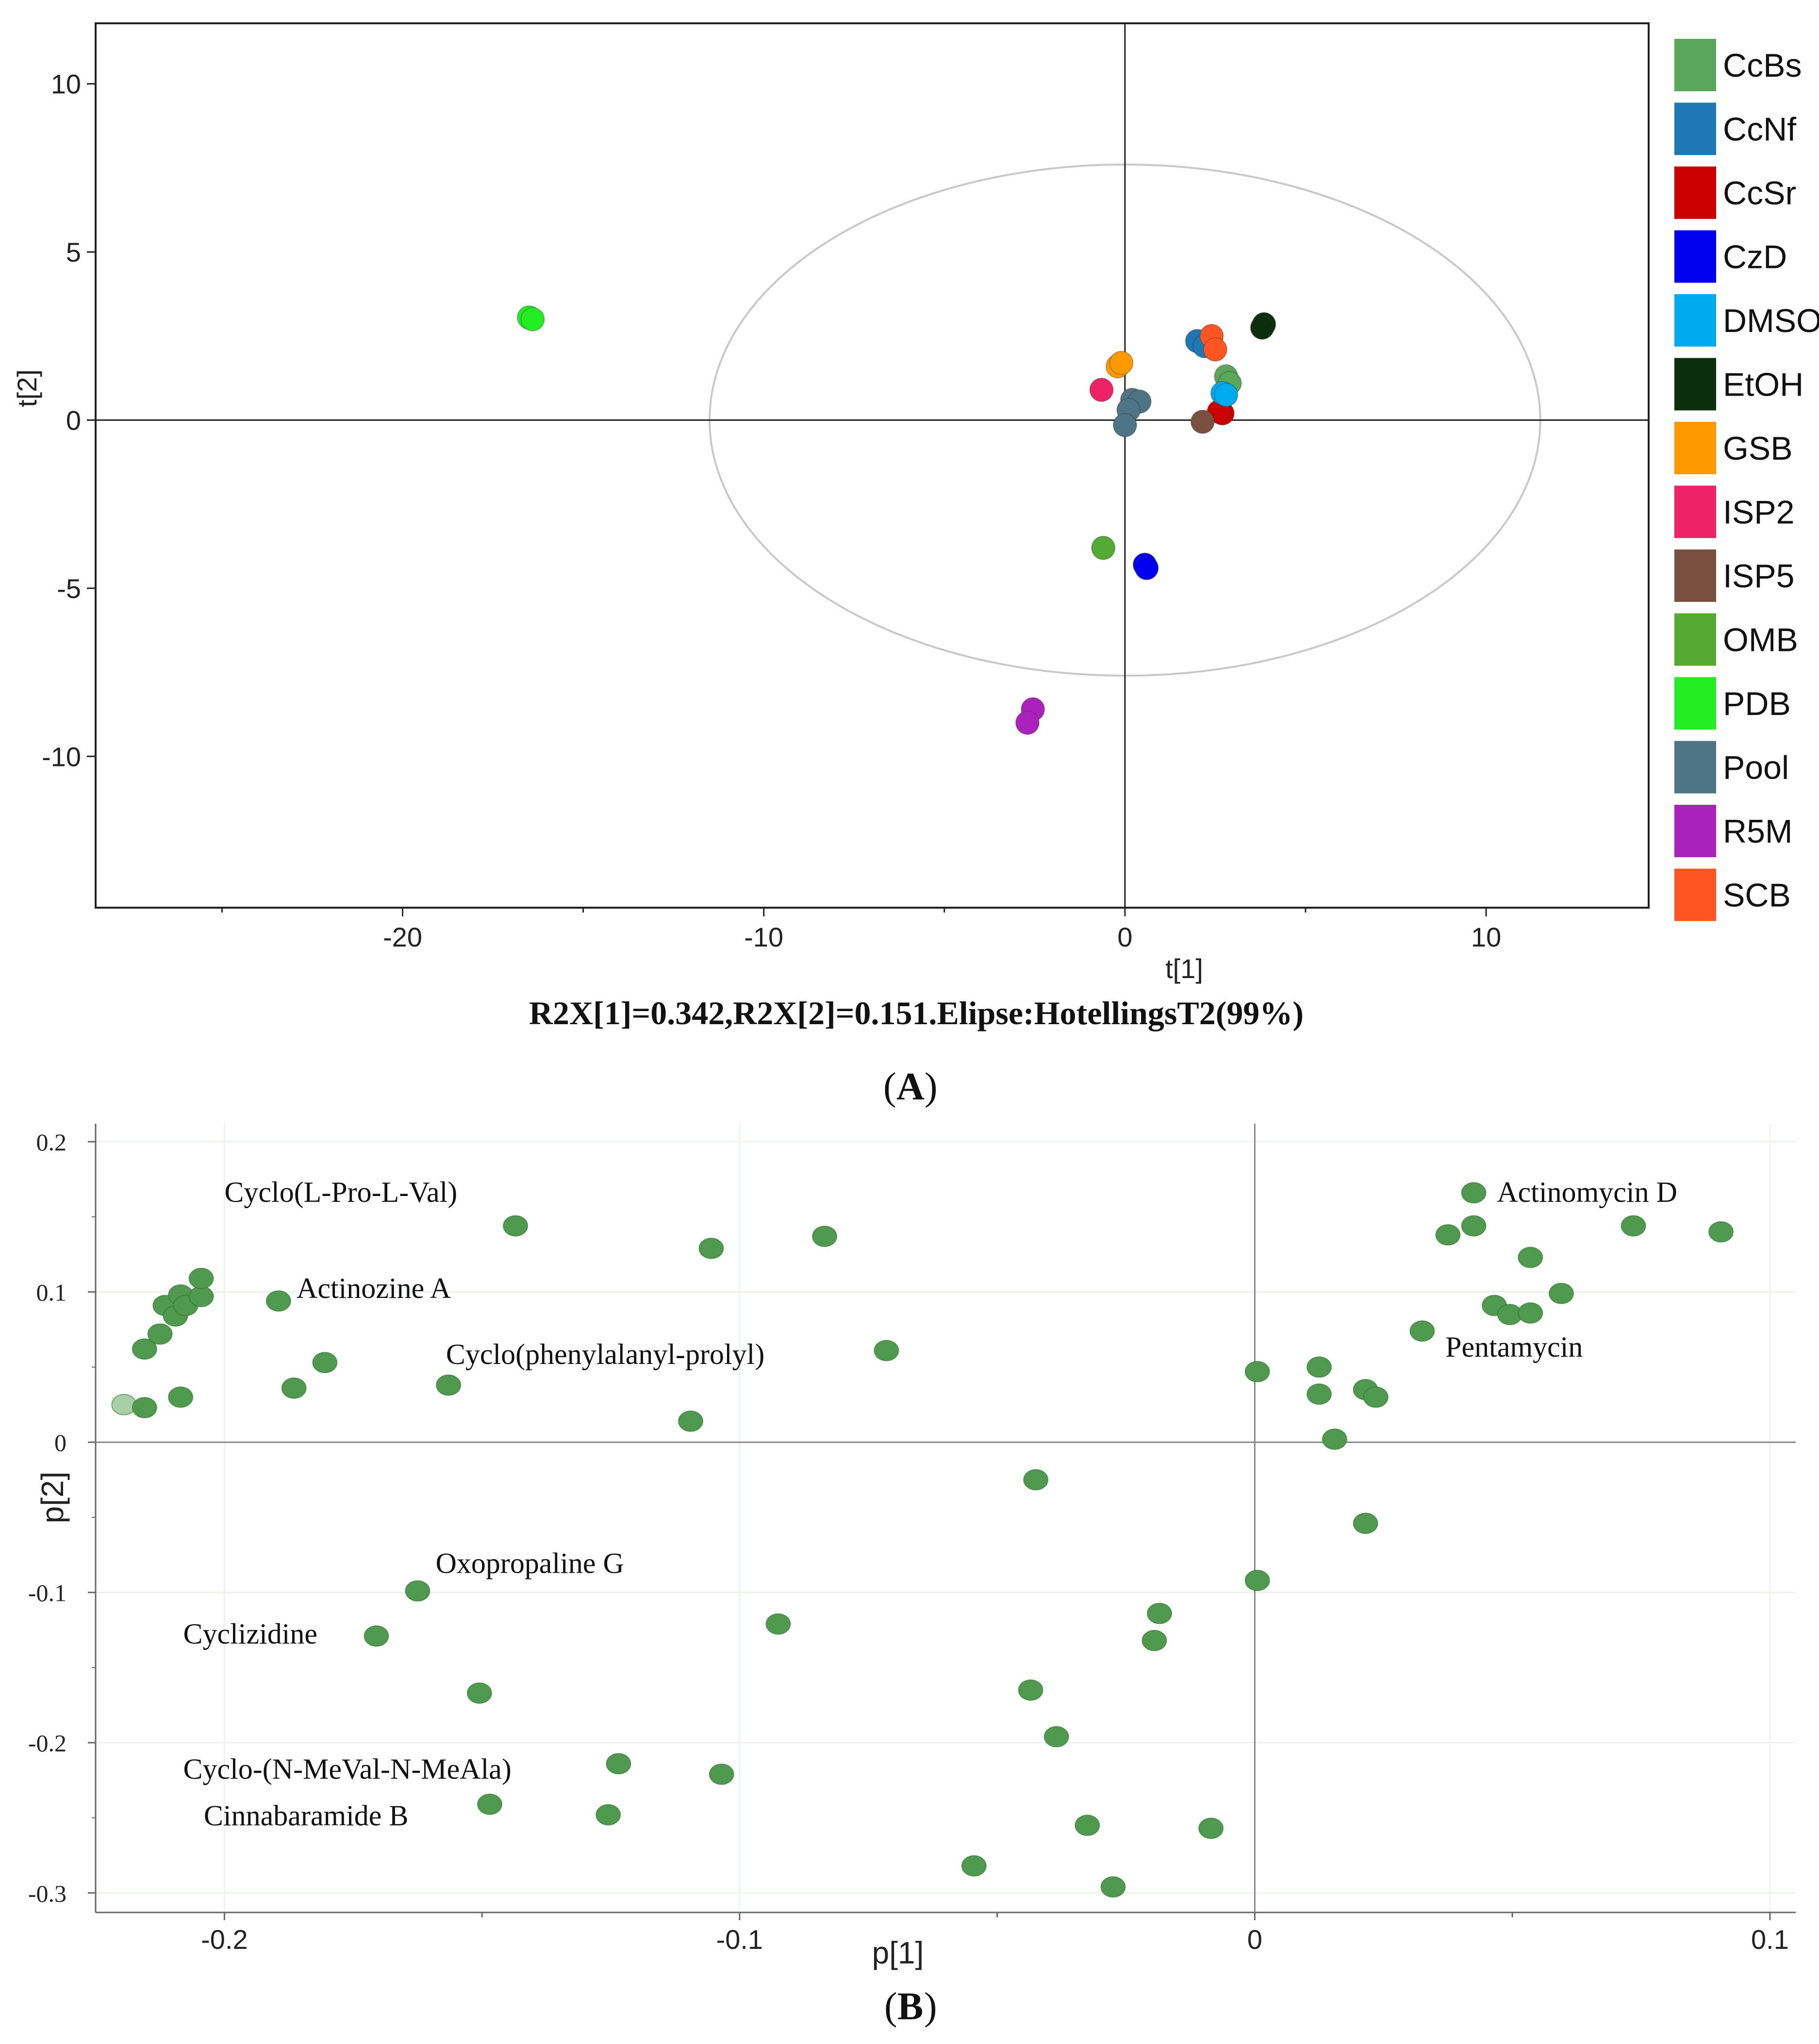  Describe the element at coordinates (374, 1288) in the screenshot. I see `annotation-label: Actinozine A` at that location.